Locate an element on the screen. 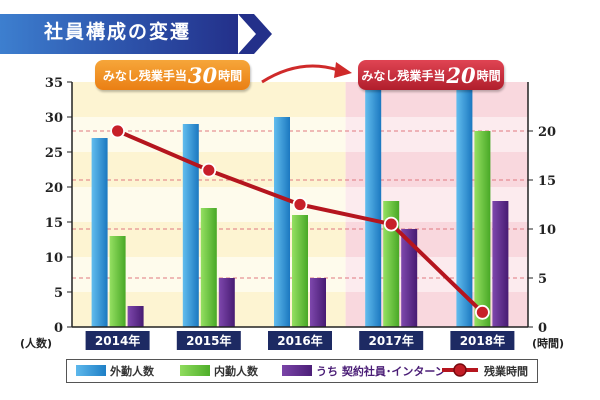 The image size is (600, 400). left-tick-label: 5 is located at coordinates (58, 293).